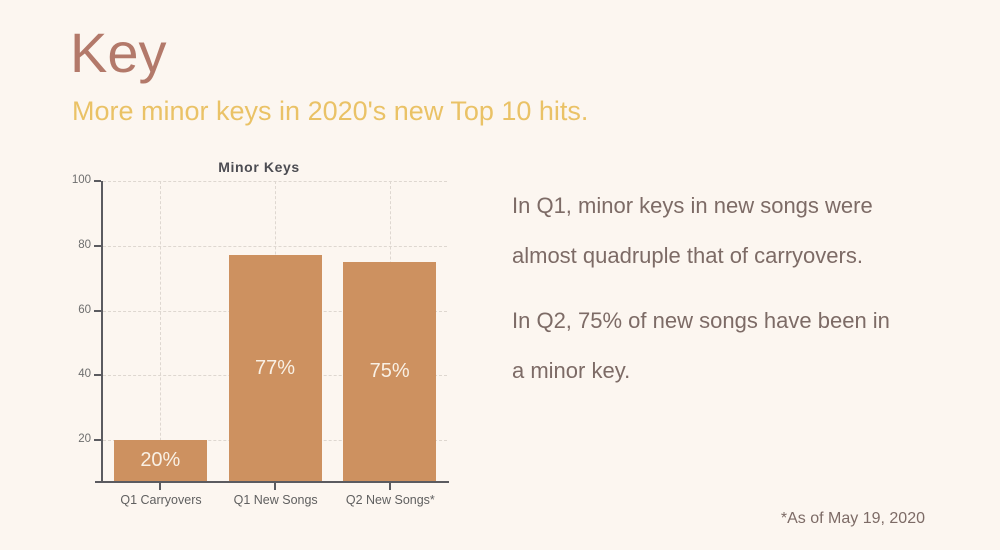 The image size is (1000, 550). What do you see at coordinates (852, 518) in the screenshot?
I see `footnote: *As of May 19, 2020` at bounding box center [852, 518].